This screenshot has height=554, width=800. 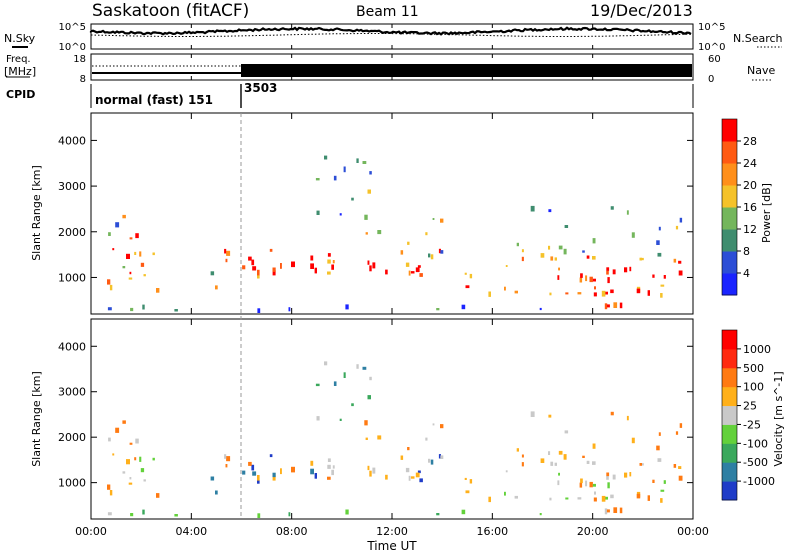 What do you see at coordinates (755, 462) in the screenshot?
I see `velocity-colorbar-tick-6: -500` at bounding box center [755, 462].